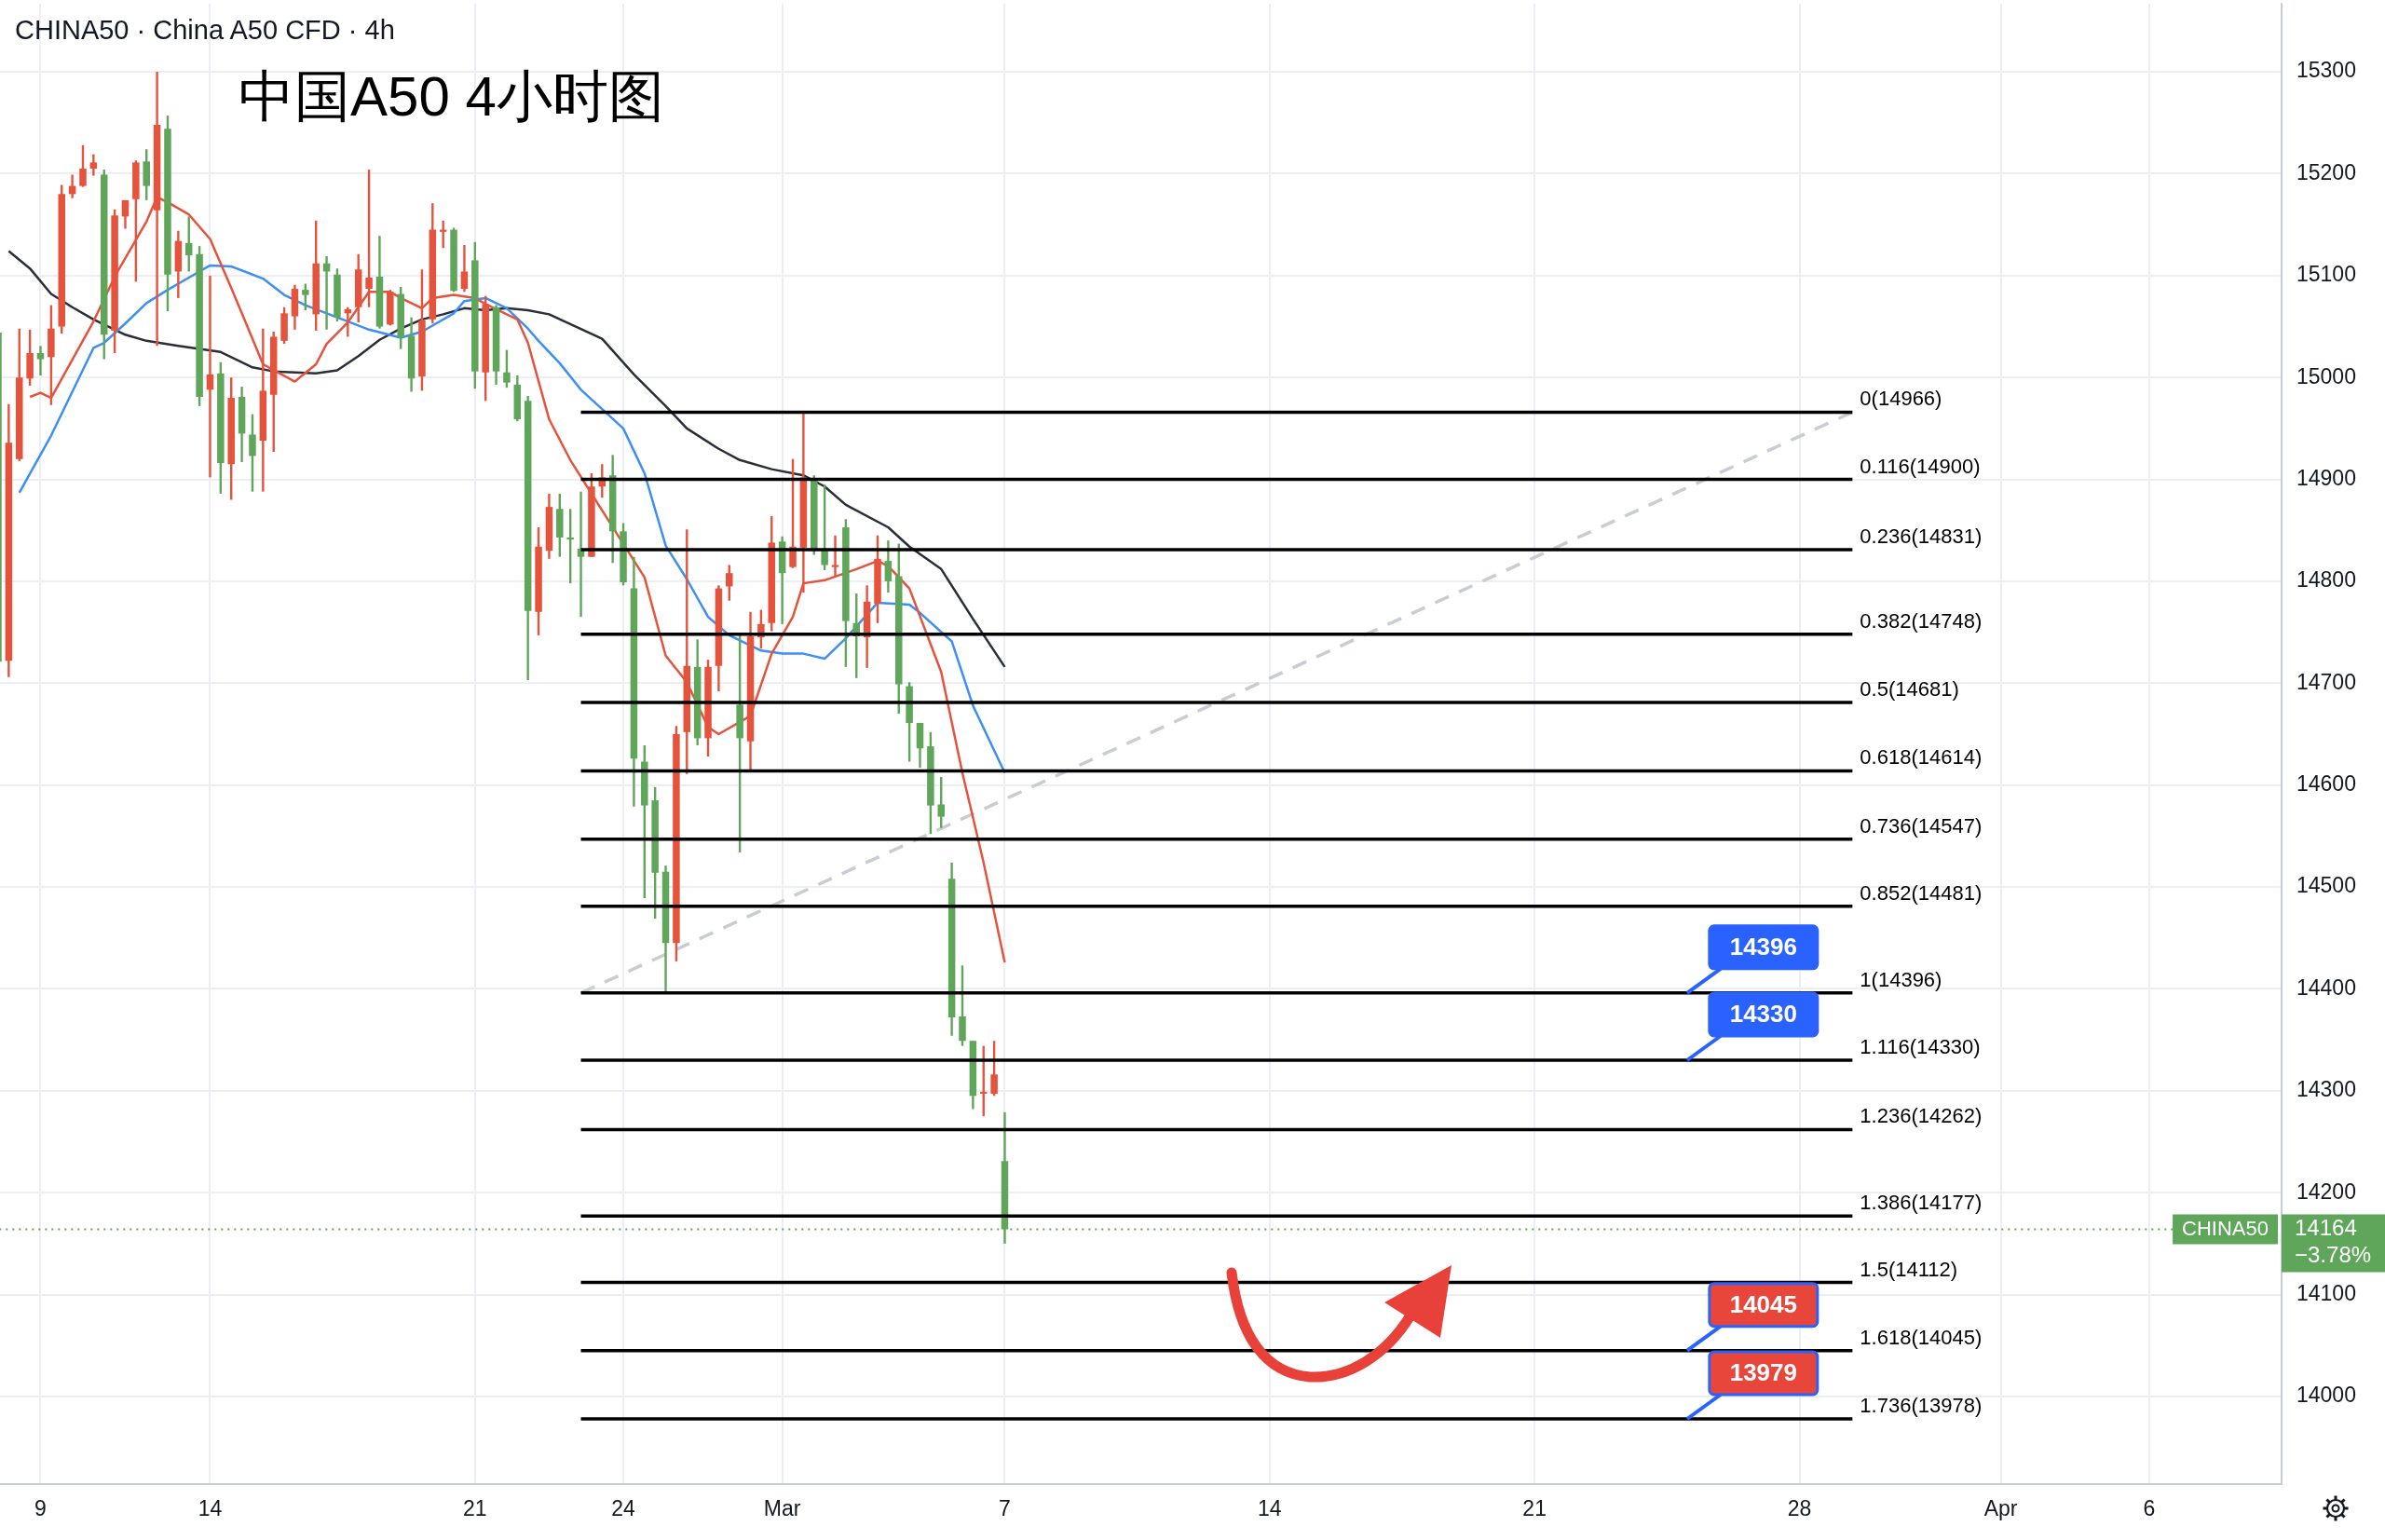 The image size is (2385, 1540). Describe the element at coordinates (2326, 375) in the screenshot. I see `y-tick-label: 15000` at that location.